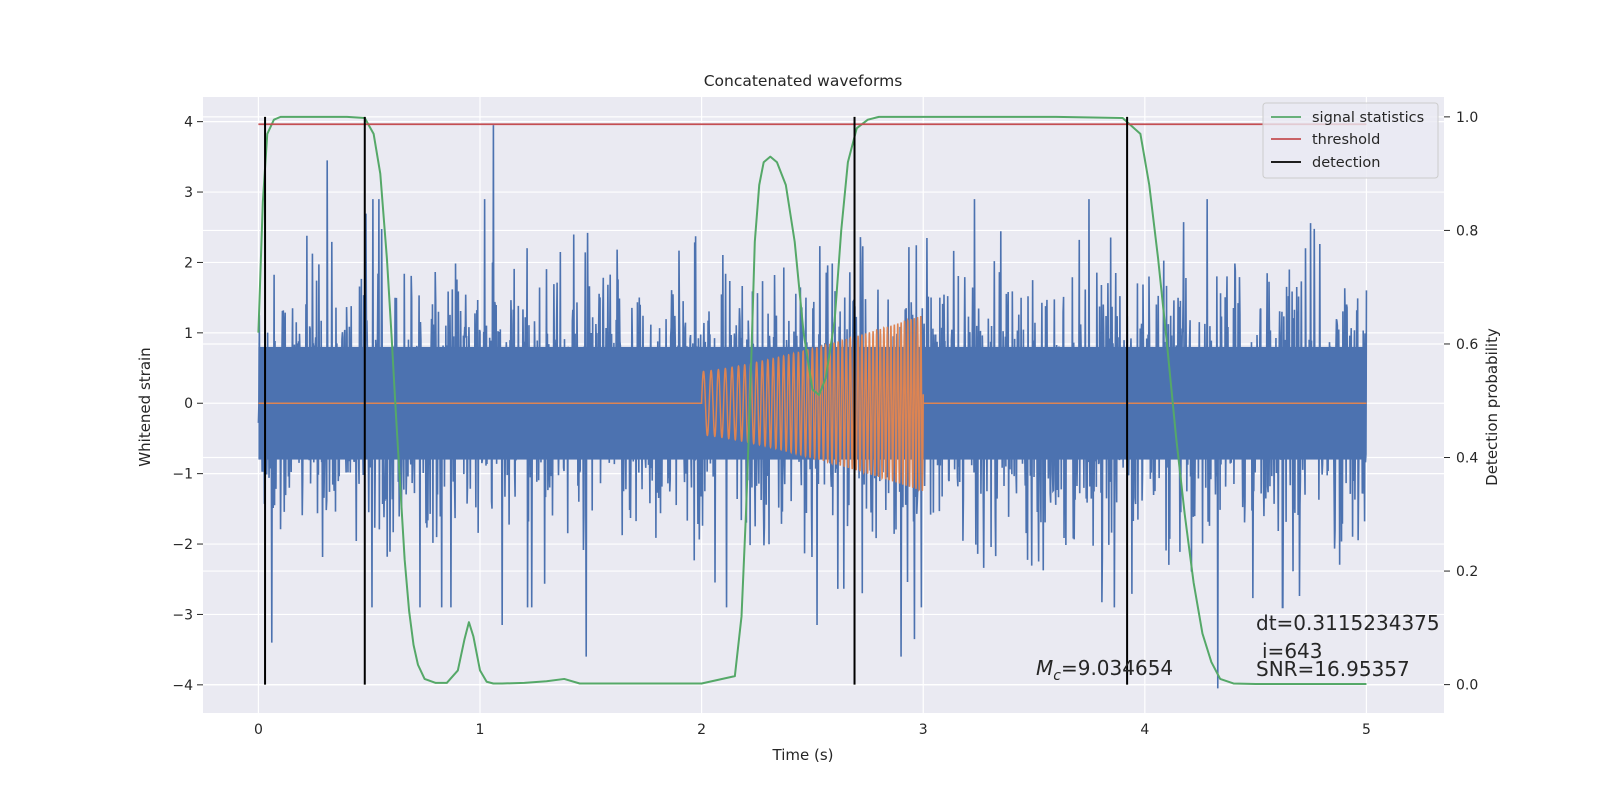 The image size is (1600, 805). What do you see at coordinates (803, 755) in the screenshot?
I see `x-axis-label: Time (s)` at bounding box center [803, 755].